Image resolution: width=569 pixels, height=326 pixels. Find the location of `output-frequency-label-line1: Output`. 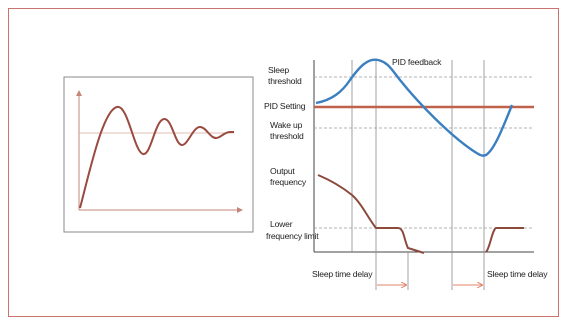

output-frequency-label-line1: Output is located at coordinates (282, 171).